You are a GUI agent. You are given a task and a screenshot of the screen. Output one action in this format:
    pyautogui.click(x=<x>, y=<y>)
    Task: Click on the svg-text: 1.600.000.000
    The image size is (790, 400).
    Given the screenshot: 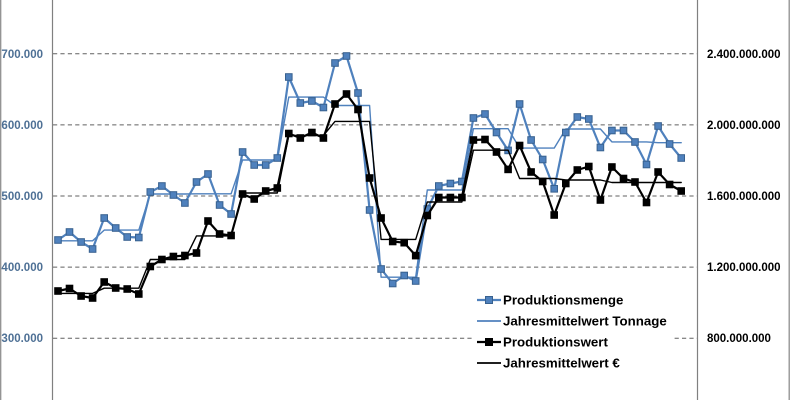 What is the action you would take?
    pyautogui.click(x=744, y=197)
    